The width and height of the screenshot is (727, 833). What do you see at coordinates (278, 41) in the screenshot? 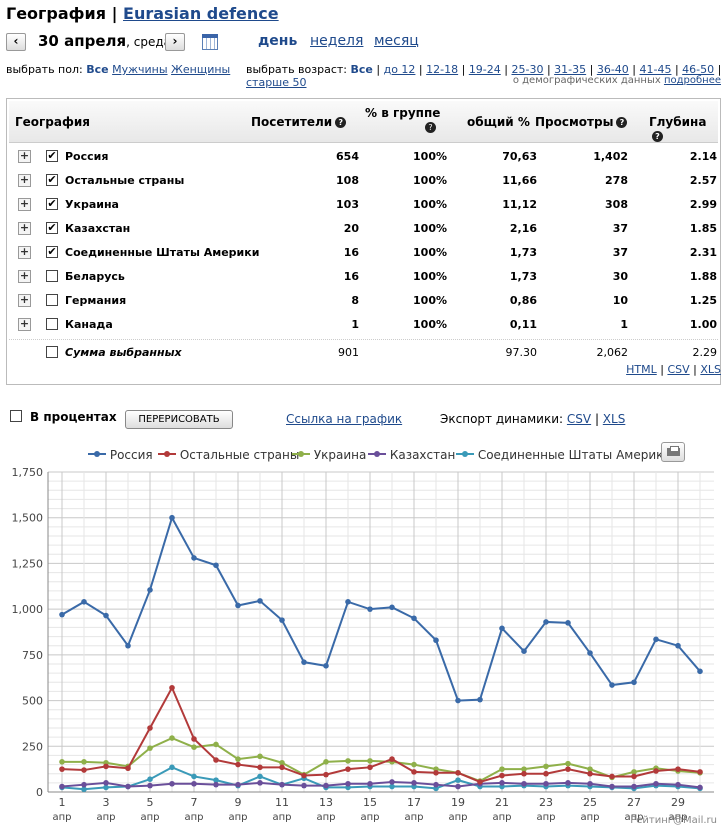
I see `period-day: день` at bounding box center [278, 41].